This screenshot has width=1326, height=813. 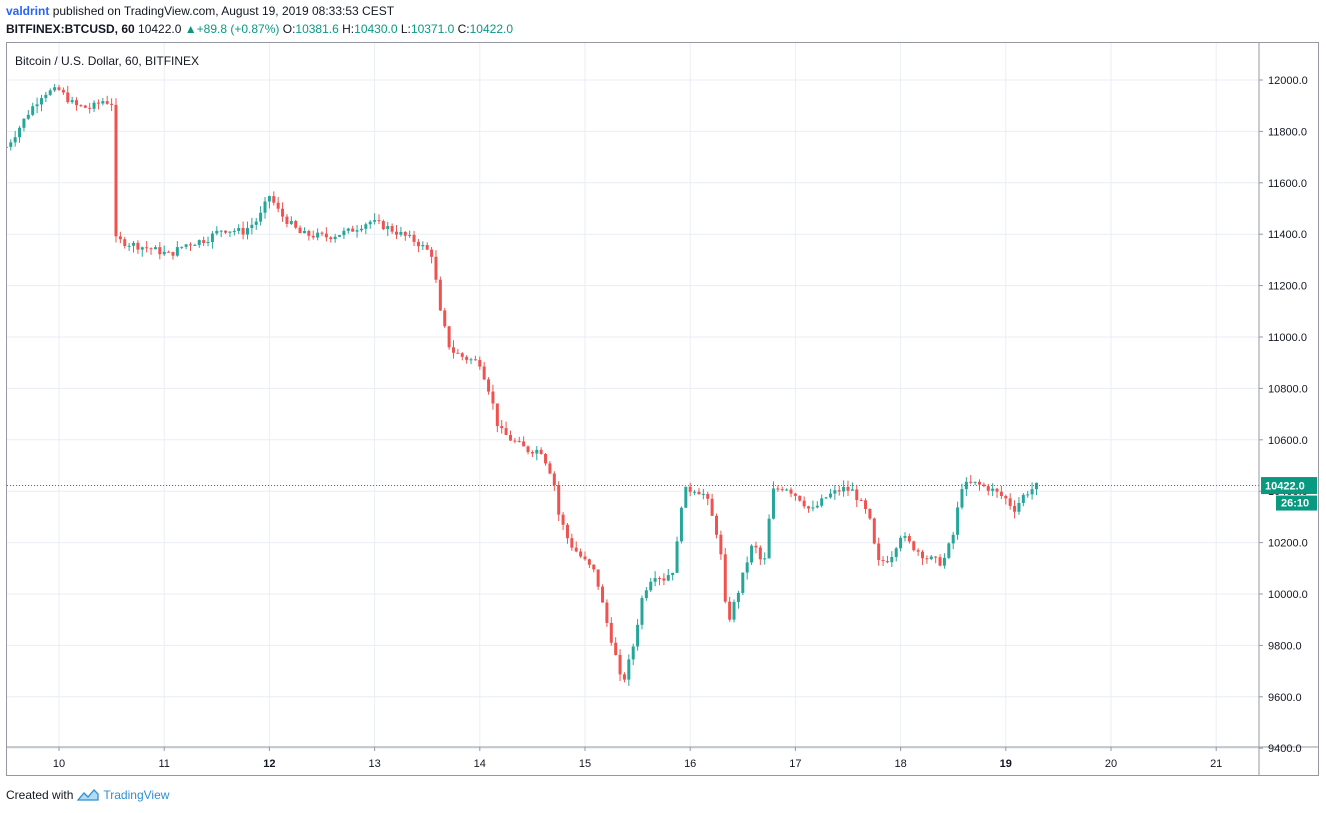 I want to click on time-axis: 10 11 12 13 14 15 16 17 18 19 20 21, so click(x=637, y=758).